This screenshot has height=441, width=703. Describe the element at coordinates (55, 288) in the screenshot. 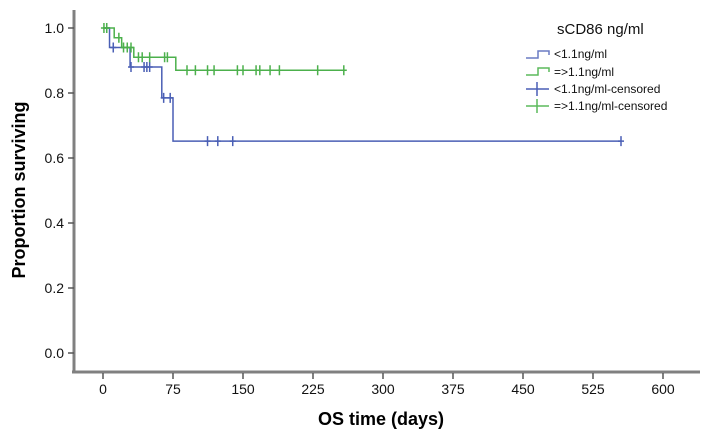

I see `y-tick-label: 0.2` at that location.